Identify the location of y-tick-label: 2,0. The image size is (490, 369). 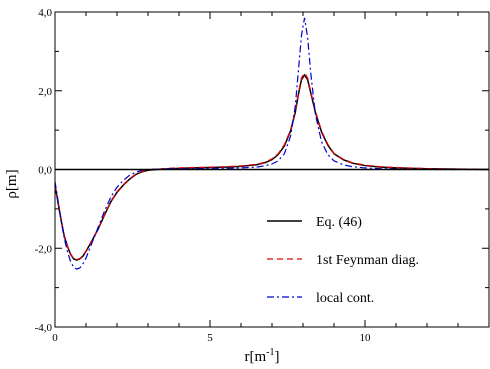
(45, 92).